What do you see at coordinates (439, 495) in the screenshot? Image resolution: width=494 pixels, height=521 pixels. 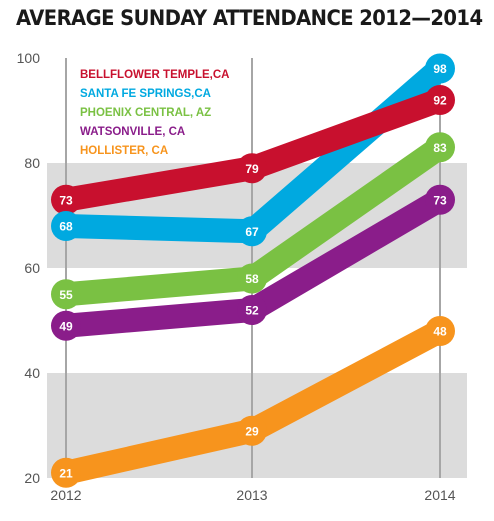 I see `x-tick-label: 2014` at bounding box center [439, 495].